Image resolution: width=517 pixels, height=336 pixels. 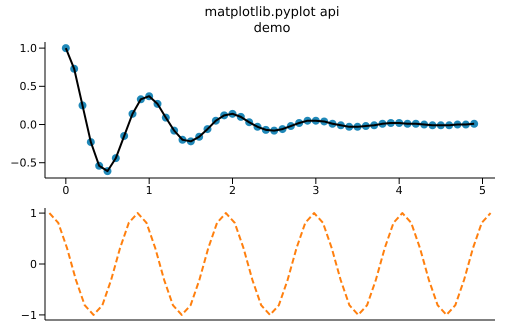 What do you see at coordinates (316, 190) in the screenshot?
I see `x-tick-label: 3` at bounding box center [316, 190].